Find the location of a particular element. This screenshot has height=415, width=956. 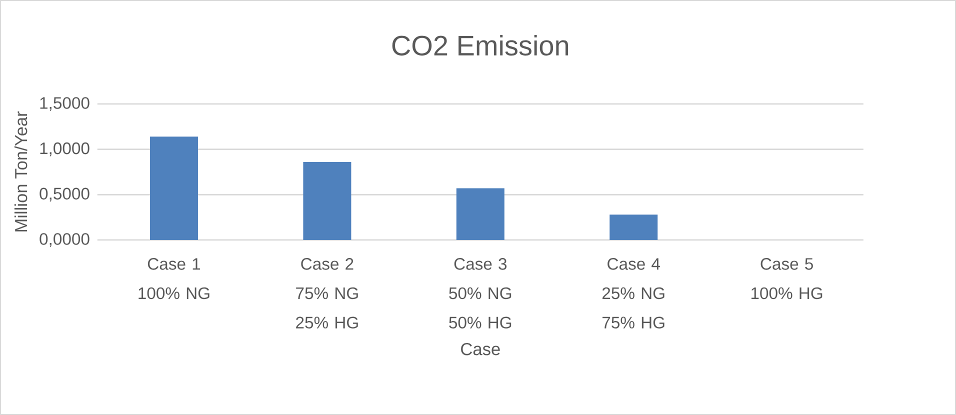

y-tick-label: 1,0000 is located at coordinates (65, 149).